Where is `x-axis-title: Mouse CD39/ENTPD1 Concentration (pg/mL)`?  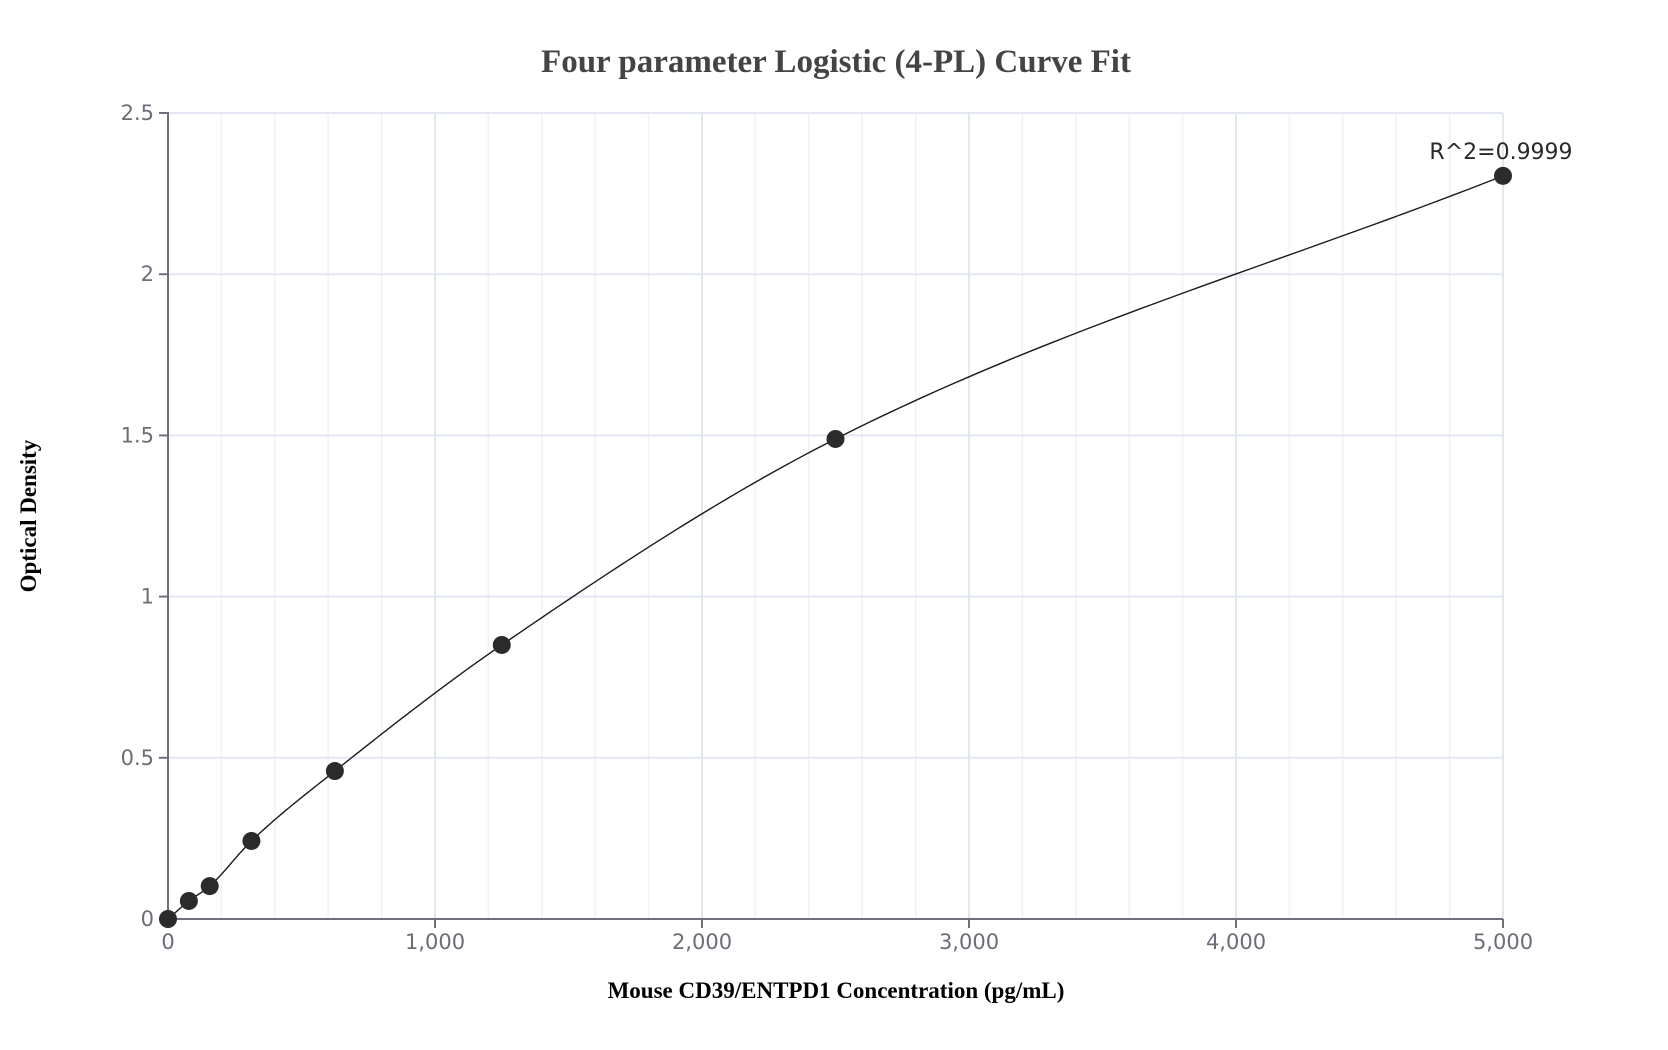 x-axis-title: Mouse CD39/ENTPD1 Concentration (pg/mL) is located at coordinates (836, 990).